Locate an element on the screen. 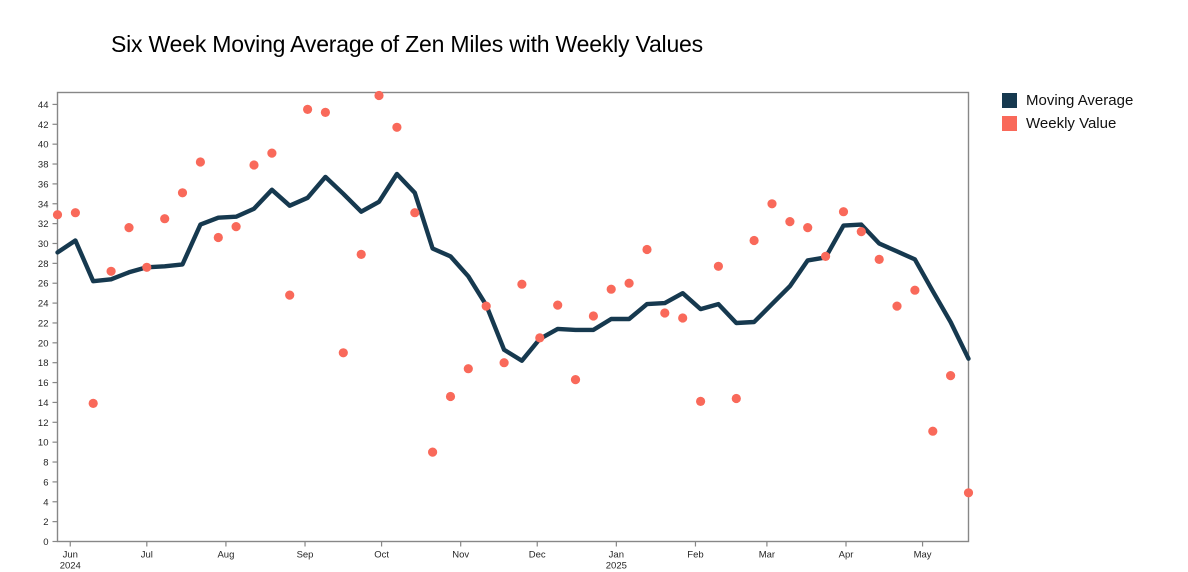  weekly-value-swatch is located at coordinates (1009, 123).